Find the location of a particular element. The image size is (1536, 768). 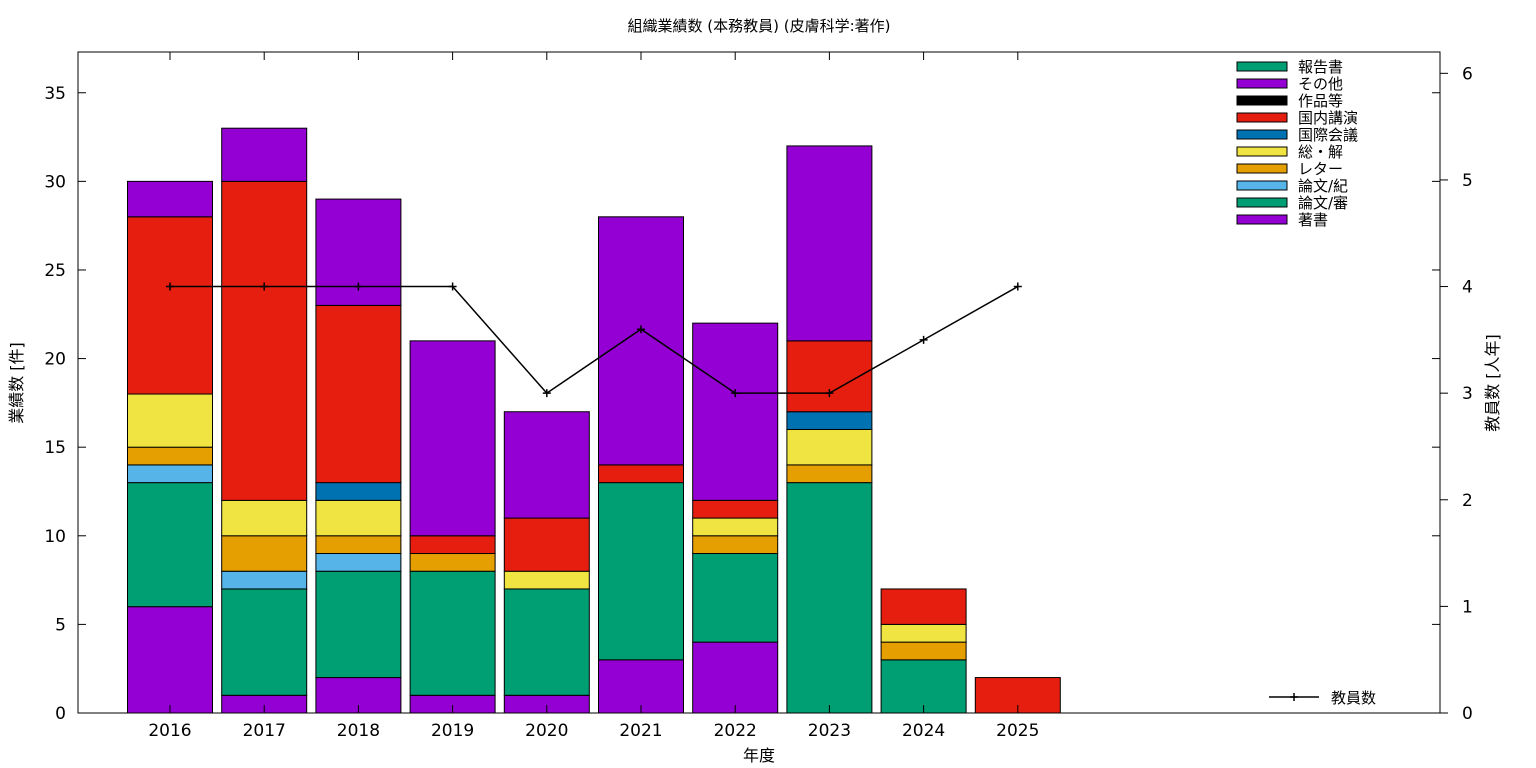

y-tick-label: 0 is located at coordinates (60, 714).